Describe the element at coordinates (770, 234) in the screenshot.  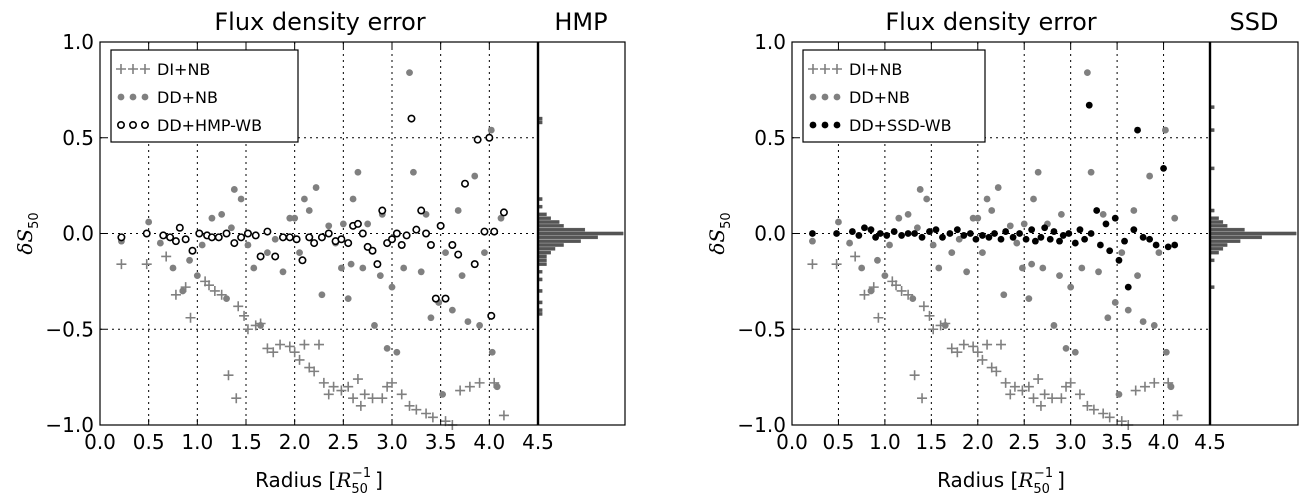
I see `y-tick-label: 0.0` at that location.